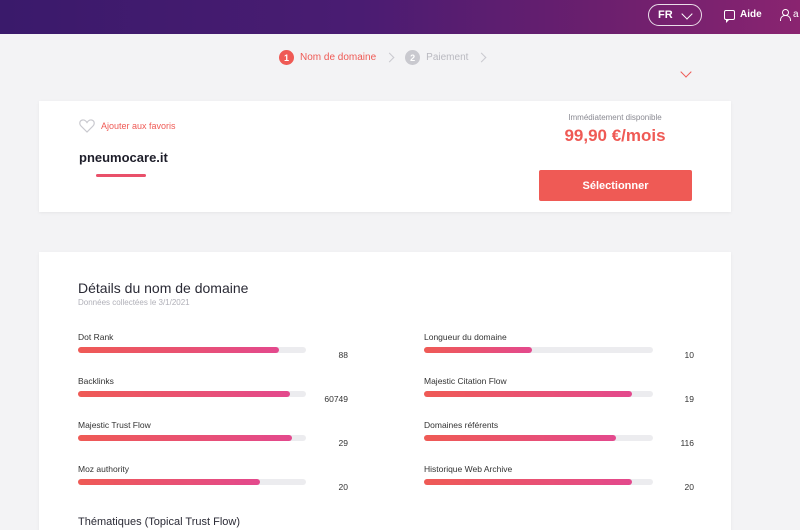  What do you see at coordinates (104, 469) in the screenshot?
I see `metric-label: Moz authority` at bounding box center [104, 469].